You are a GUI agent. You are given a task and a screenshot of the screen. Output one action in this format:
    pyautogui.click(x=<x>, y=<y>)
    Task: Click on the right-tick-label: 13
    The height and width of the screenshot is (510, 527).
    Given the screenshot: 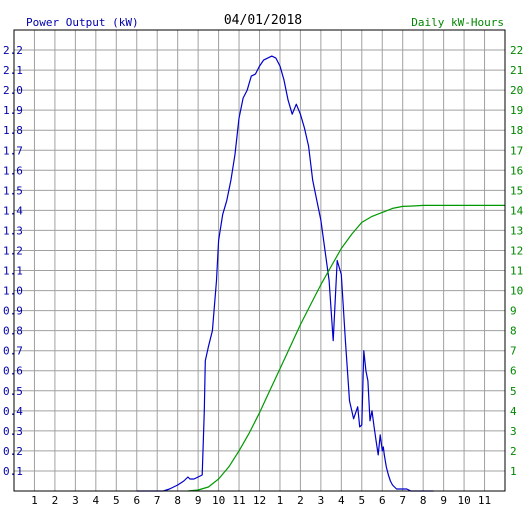 What is the action you would take?
    pyautogui.click(x=516, y=230)
    